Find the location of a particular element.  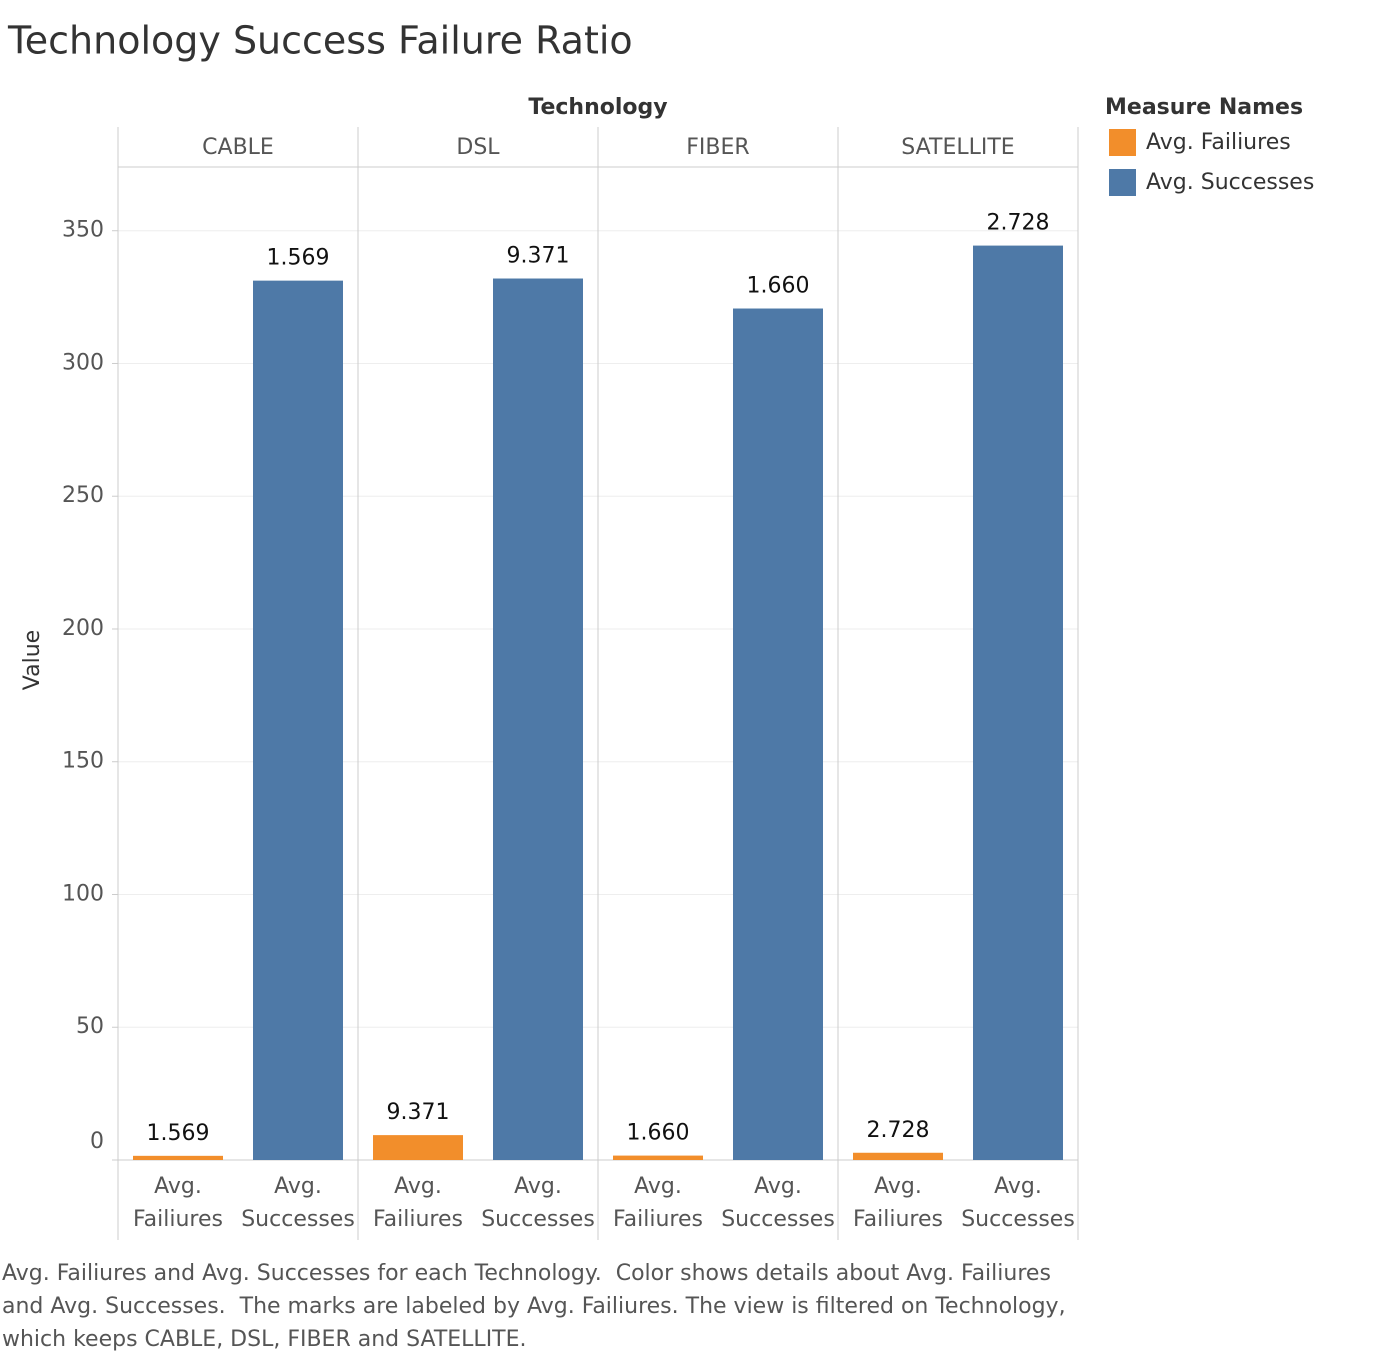

y-tick-label: 50 is located at coordinates (90, 1026).